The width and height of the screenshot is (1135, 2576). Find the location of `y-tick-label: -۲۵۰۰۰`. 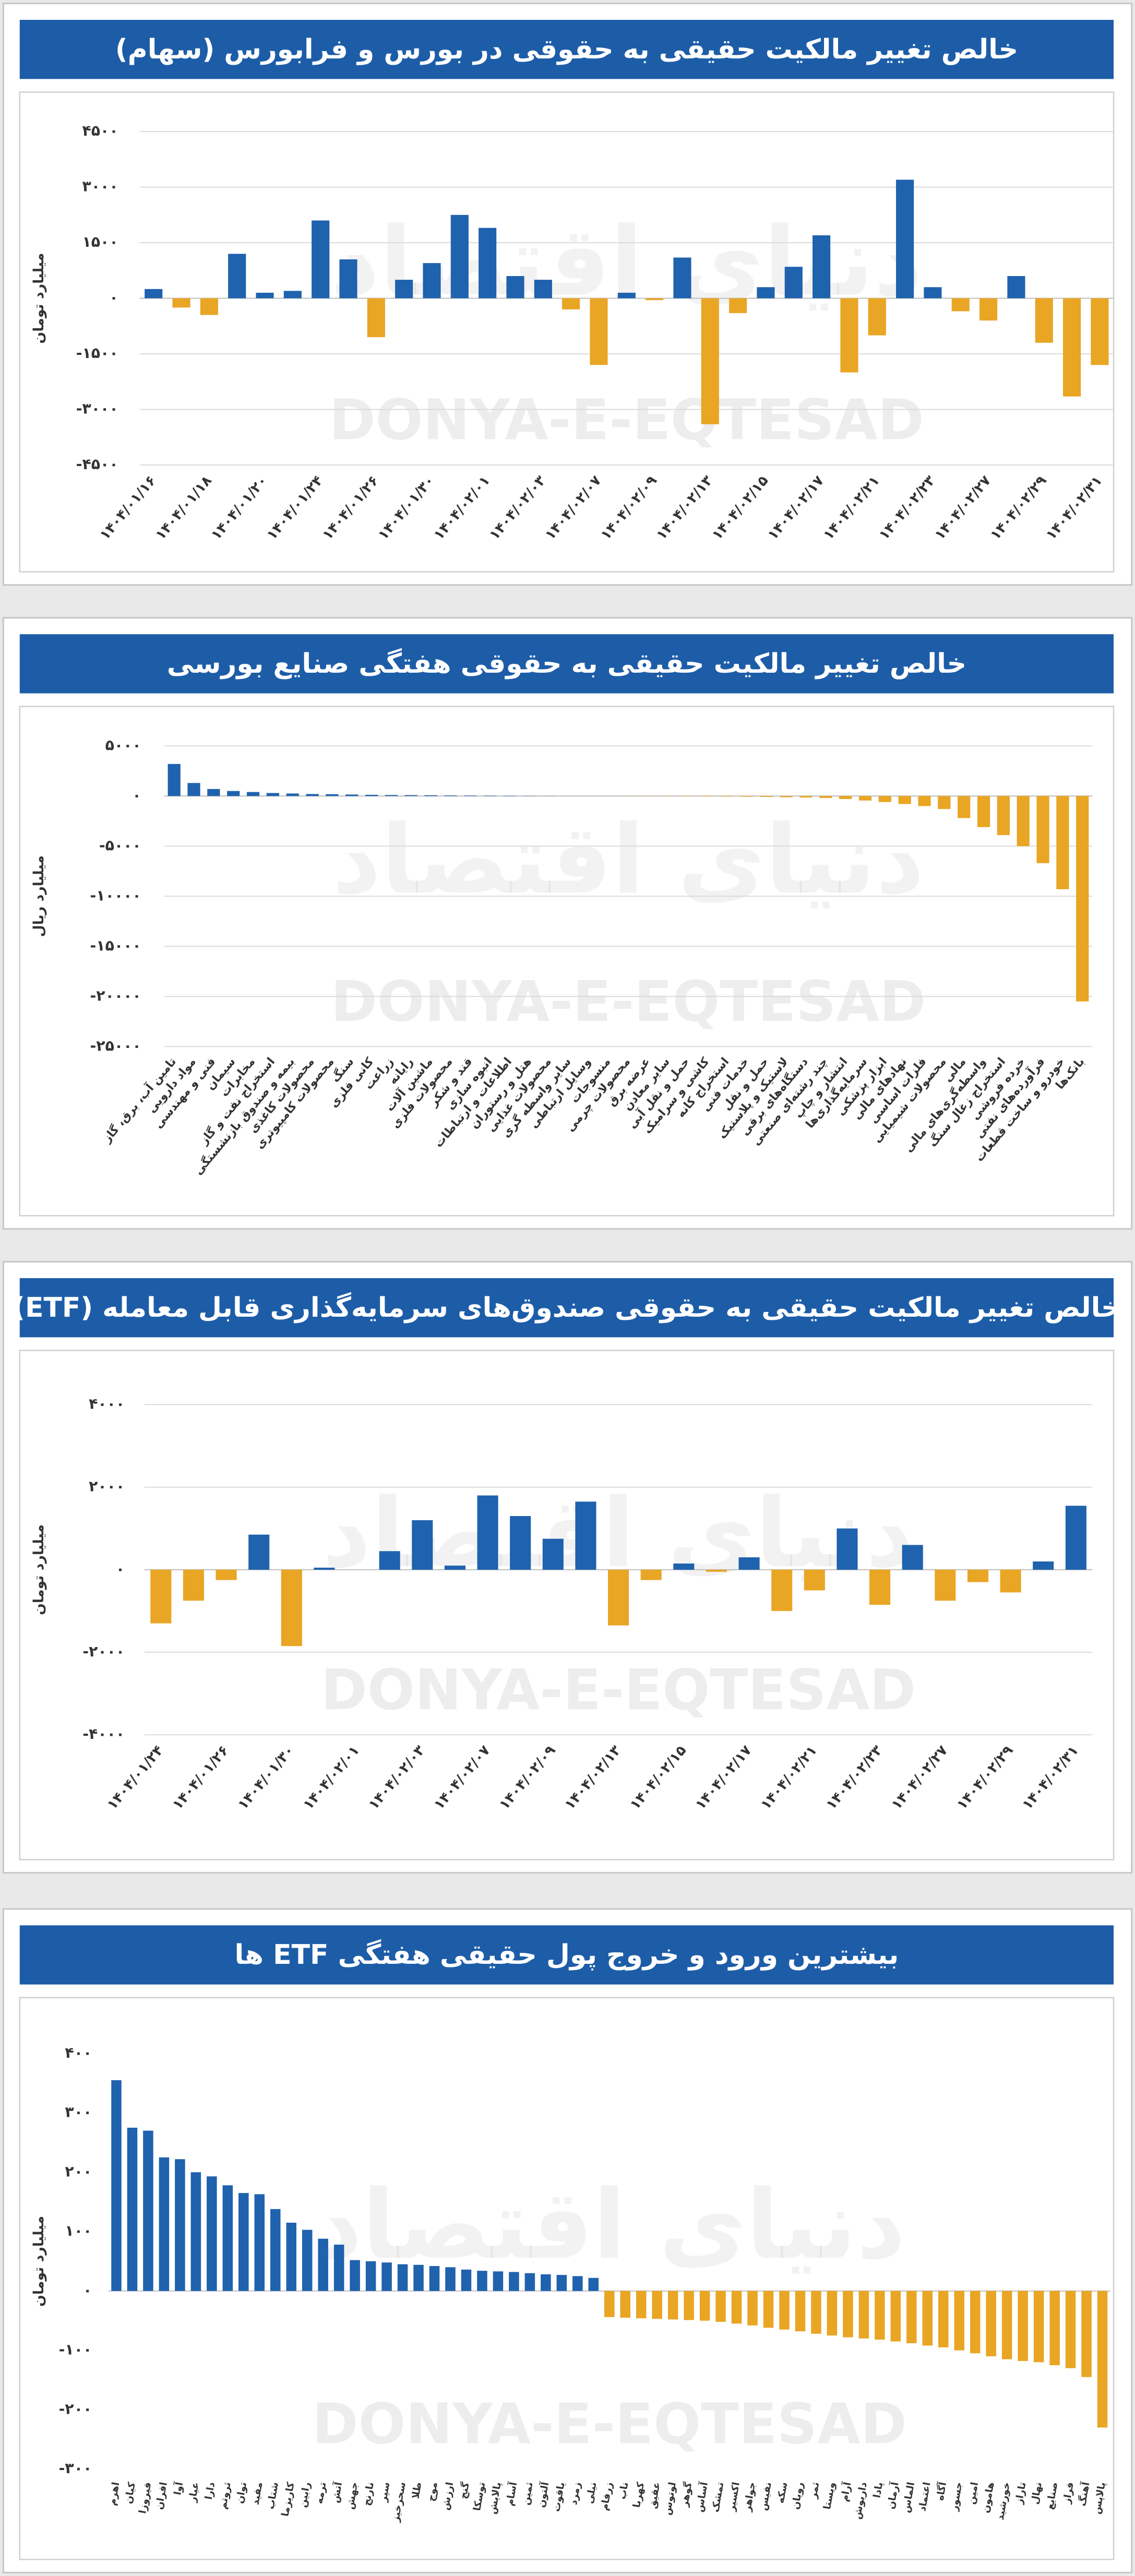

y-tick-label: -۲۵۰۰۰ is located at coordinates (115, 1045).